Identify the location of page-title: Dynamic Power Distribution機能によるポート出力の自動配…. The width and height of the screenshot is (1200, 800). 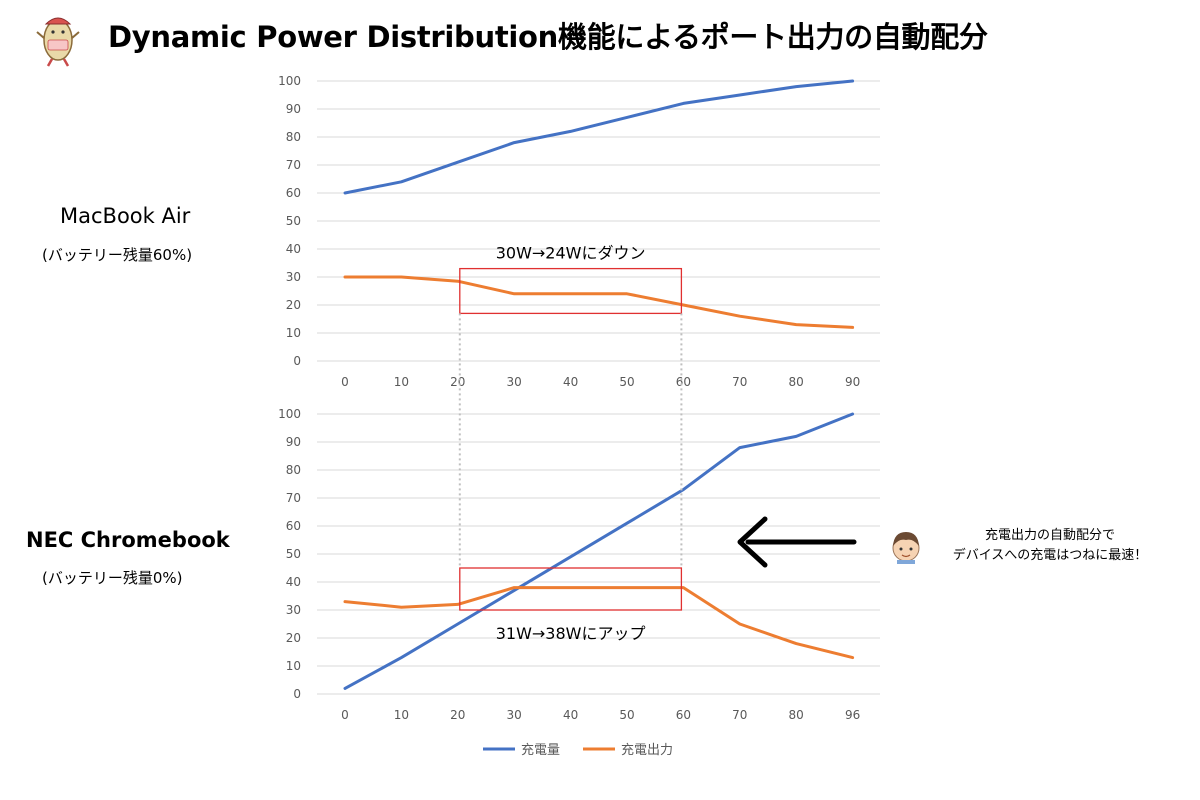
(548, 37).